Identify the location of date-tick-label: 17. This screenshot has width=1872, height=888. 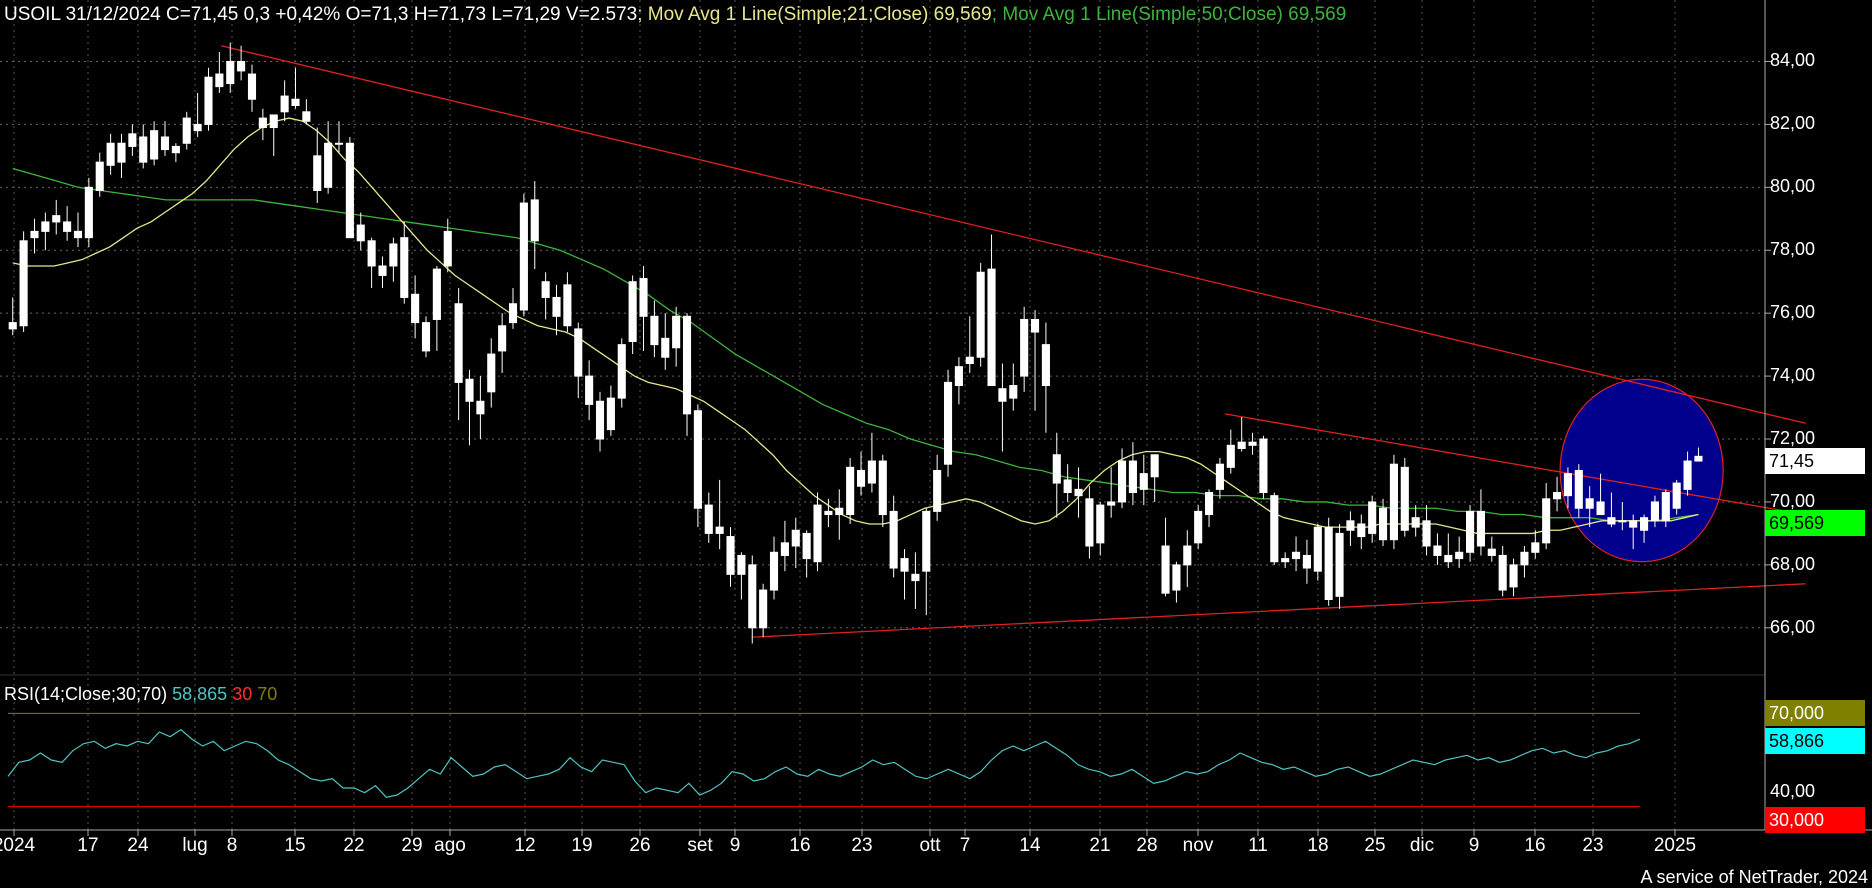
(88, 845).